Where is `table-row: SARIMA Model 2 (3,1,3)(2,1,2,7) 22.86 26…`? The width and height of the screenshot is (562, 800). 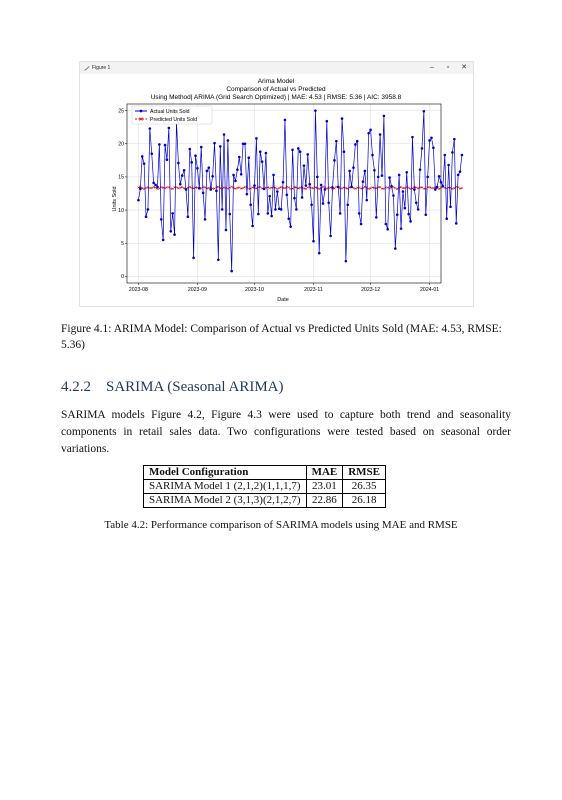
table-row: SARIMA Model 2 (3,1,3)(2,1,2,7) 22.86 26… is located at coordinates (265, 500).